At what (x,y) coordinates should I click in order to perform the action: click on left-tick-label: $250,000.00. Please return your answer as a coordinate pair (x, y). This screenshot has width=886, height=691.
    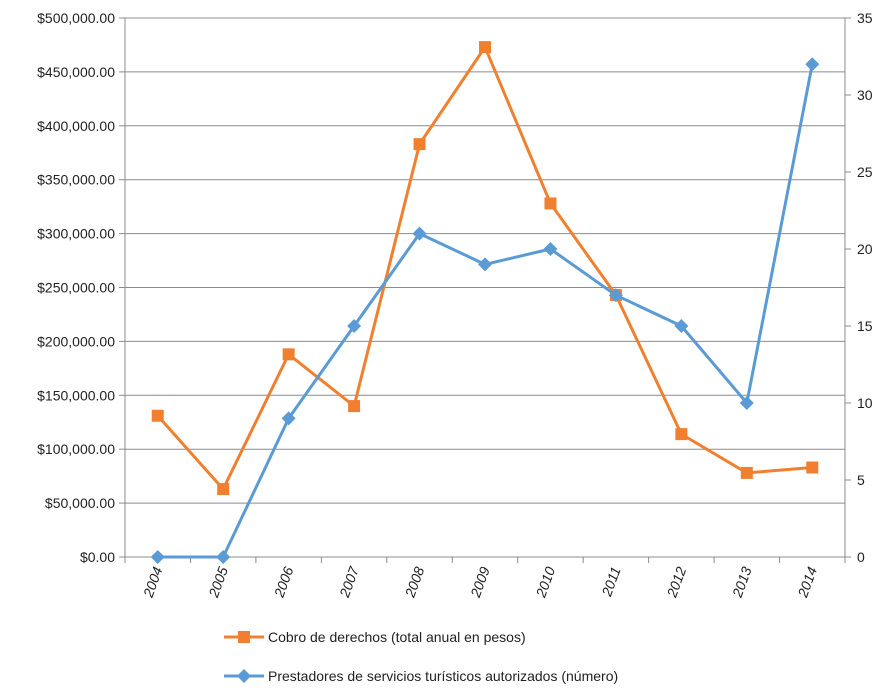
    Looking at the image, I should click on (76, 288).